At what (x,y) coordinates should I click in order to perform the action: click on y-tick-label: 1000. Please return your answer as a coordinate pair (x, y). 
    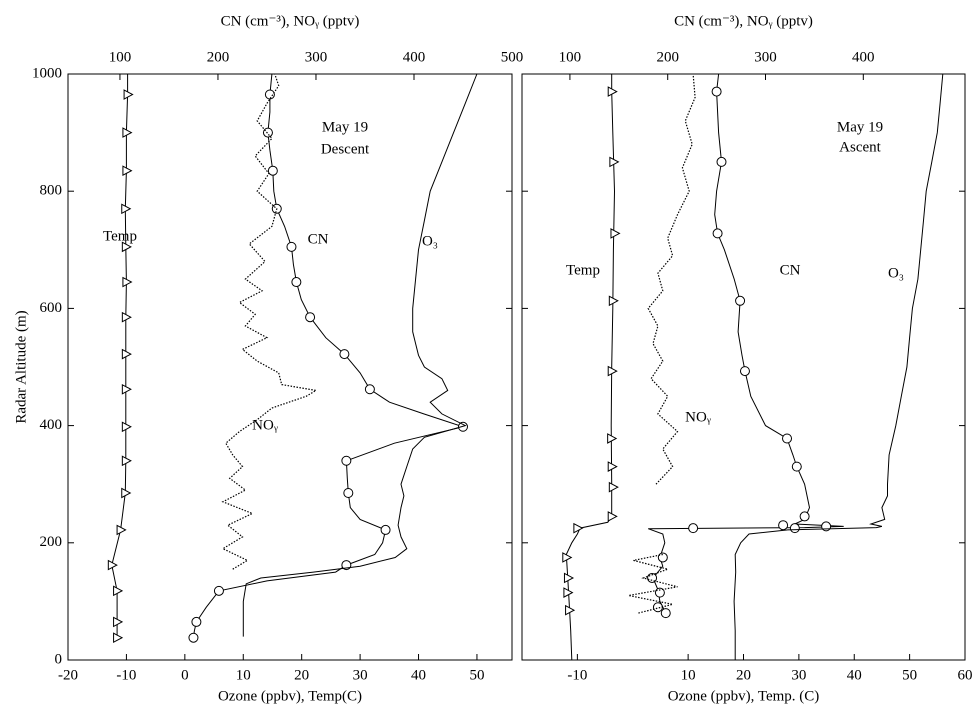
    Looking at the image, I should click on (47, 73).